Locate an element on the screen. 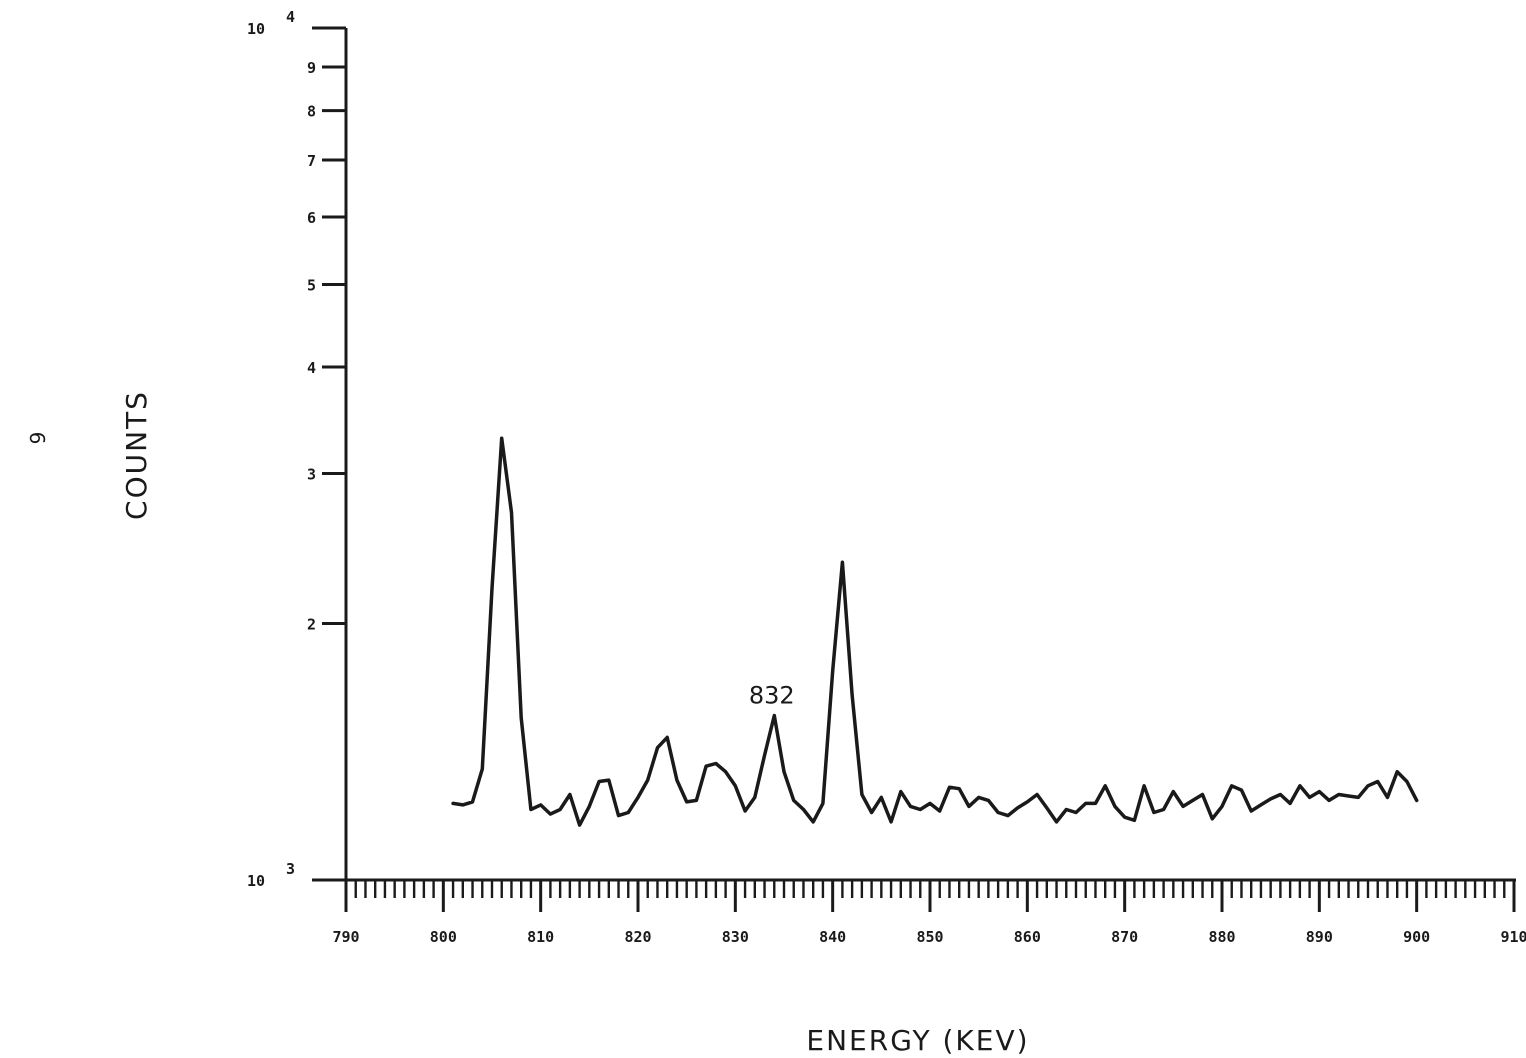 Image resolution: width=1526 pixels, height=1058 pixels. x-tick-label: 870 is located at coordinates (1124, 937).